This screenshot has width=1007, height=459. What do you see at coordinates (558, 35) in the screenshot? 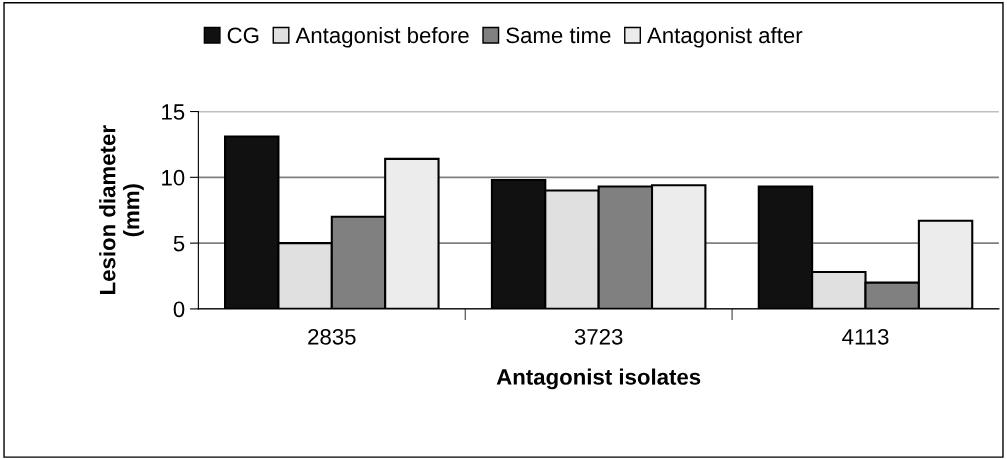
I see `legend-label: Same time` at bounding box center [558, 35].